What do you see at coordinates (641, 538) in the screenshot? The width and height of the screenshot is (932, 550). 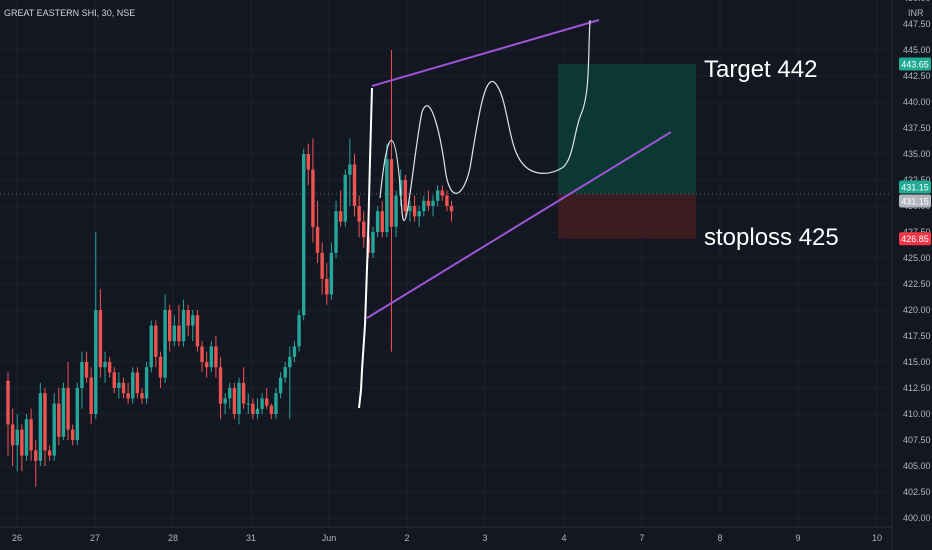 I see `time-tick-label: 7` at bounding box center [641, 538].